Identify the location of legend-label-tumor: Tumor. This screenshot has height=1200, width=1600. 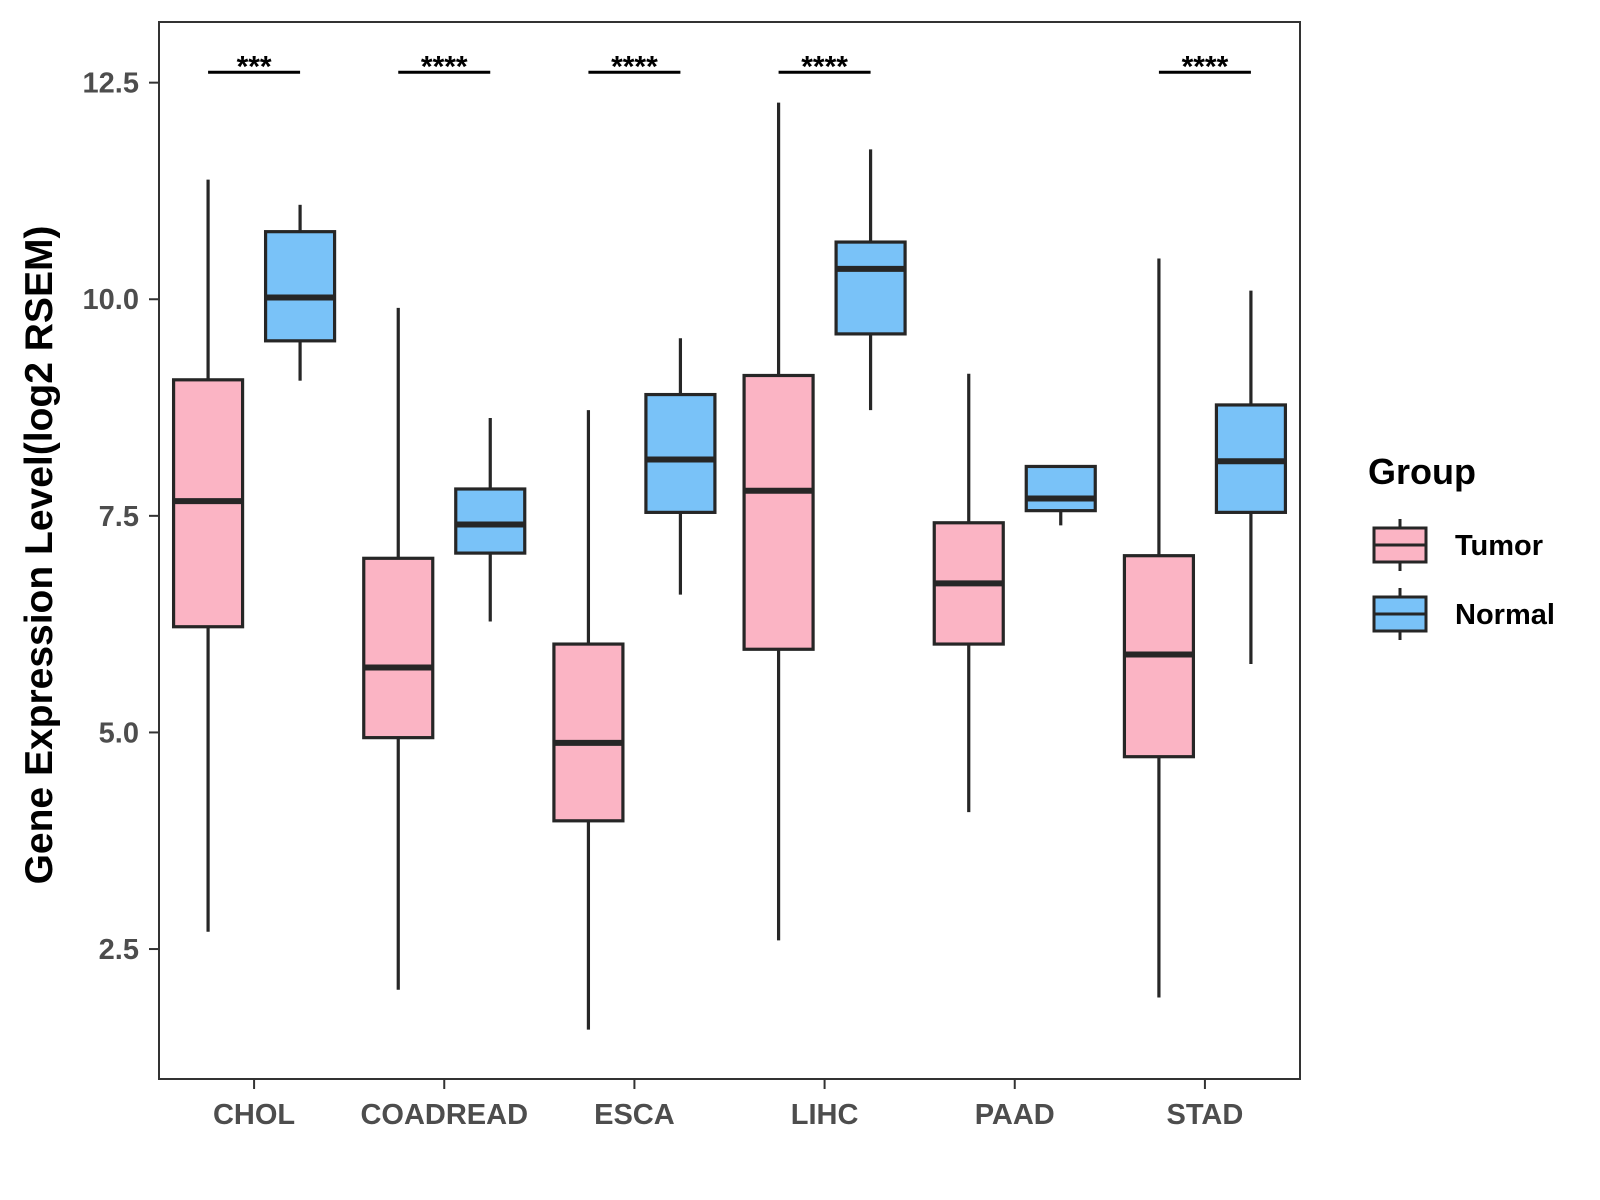
(1499, 546).